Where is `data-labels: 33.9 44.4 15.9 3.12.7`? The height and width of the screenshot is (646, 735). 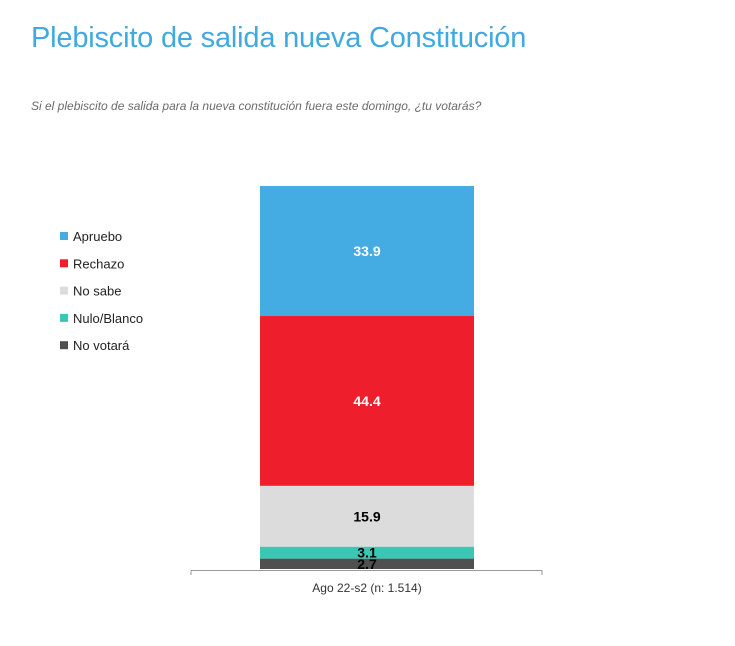 data-labels: 33.9 44.4 15.9 3.12.7 is located at coordinates (366, 407).